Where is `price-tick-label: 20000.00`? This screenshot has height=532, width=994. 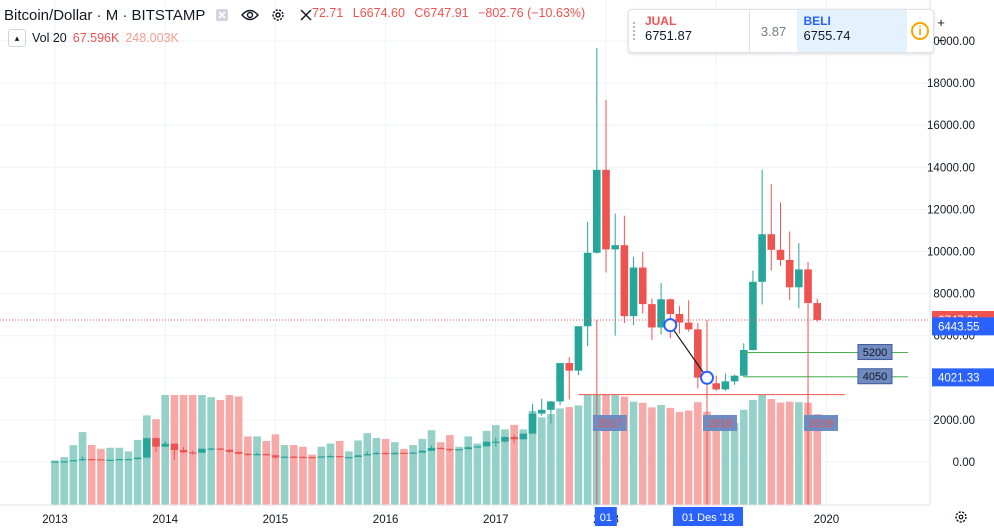 price-tick-label: 20000.00 is located at coordinates (951, 42).